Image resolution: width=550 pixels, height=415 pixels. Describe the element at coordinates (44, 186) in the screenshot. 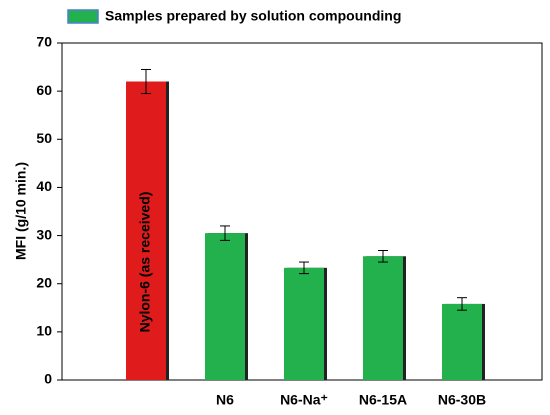

I see `y-tick-label: 40` at that location.